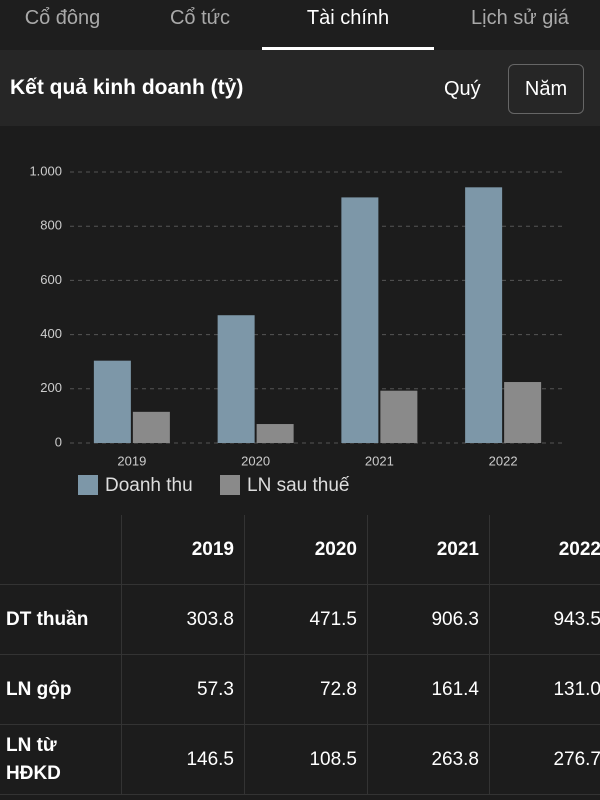  Describe the element at coordinates (255, 460) in the screenshot. I see `x-tick-label: 2020` at that location.